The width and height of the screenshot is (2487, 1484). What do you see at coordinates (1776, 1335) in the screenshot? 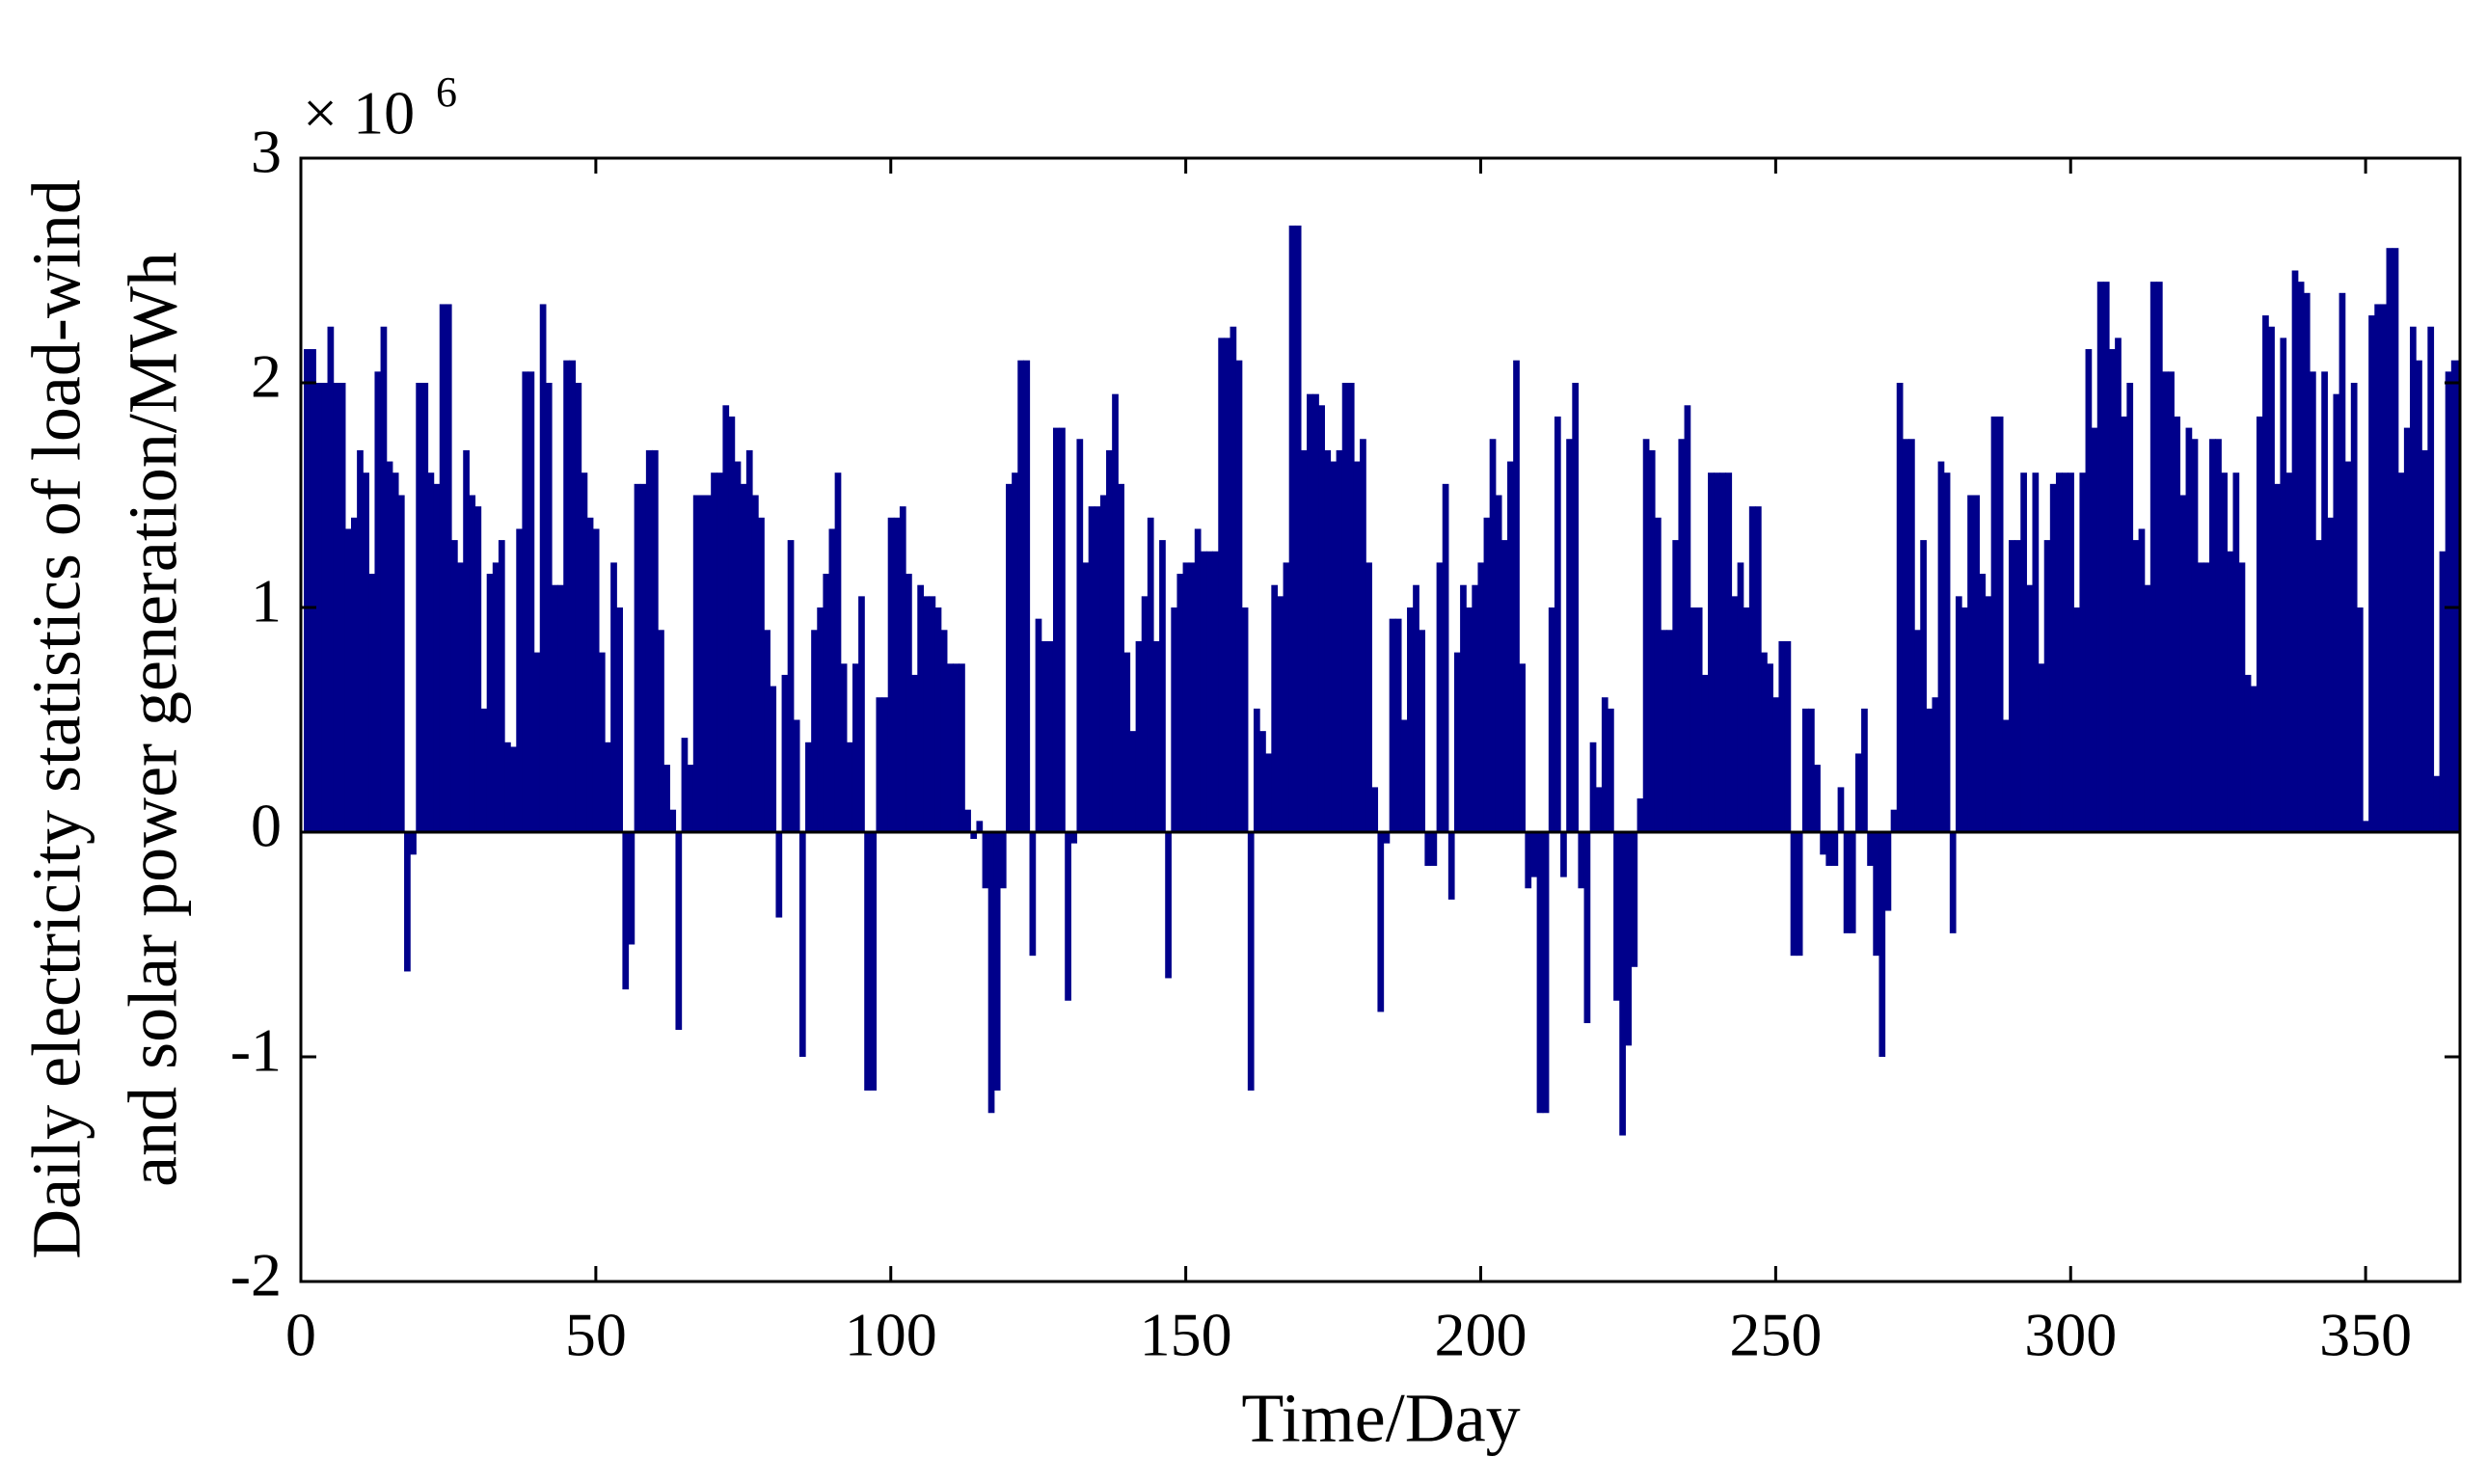
I see `x-tick-label: 250` at bounding box center [1776, 1335].